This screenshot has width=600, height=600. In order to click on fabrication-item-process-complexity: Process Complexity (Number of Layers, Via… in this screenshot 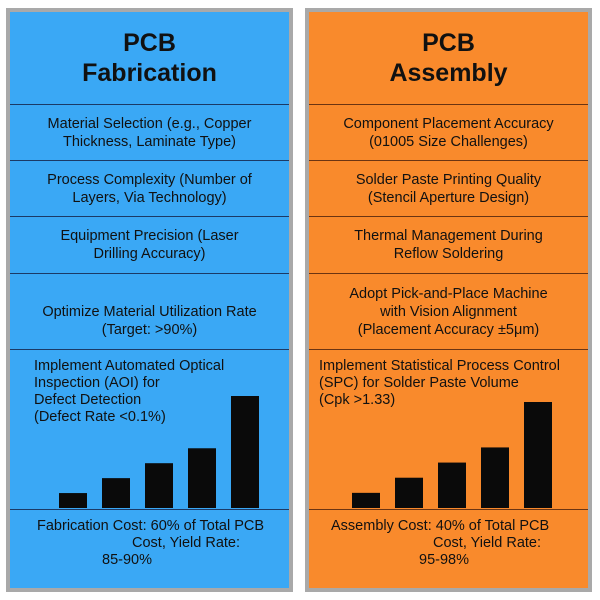, I will do `click(149, 188)`.